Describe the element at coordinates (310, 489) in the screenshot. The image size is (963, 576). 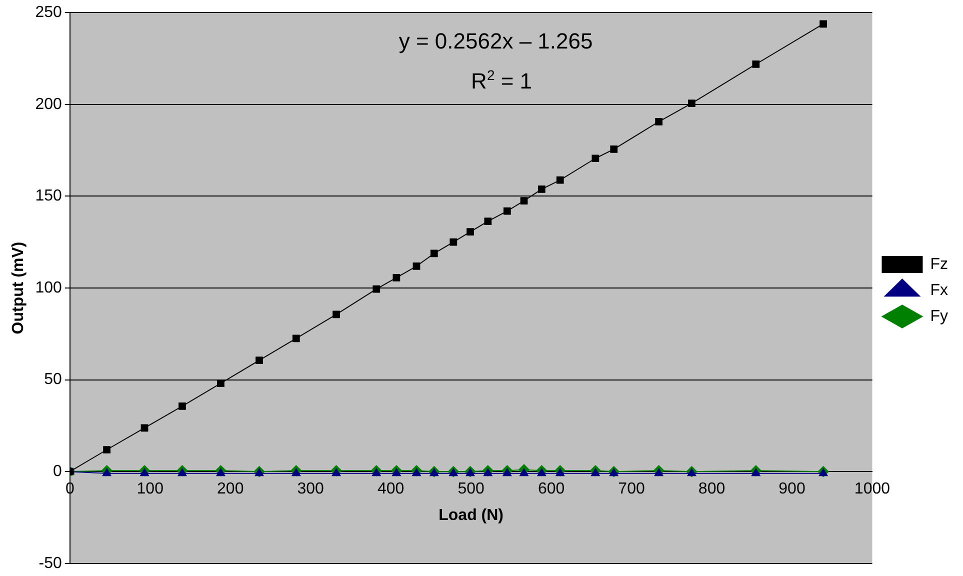
I see `x-tick-label: 300` at that location.